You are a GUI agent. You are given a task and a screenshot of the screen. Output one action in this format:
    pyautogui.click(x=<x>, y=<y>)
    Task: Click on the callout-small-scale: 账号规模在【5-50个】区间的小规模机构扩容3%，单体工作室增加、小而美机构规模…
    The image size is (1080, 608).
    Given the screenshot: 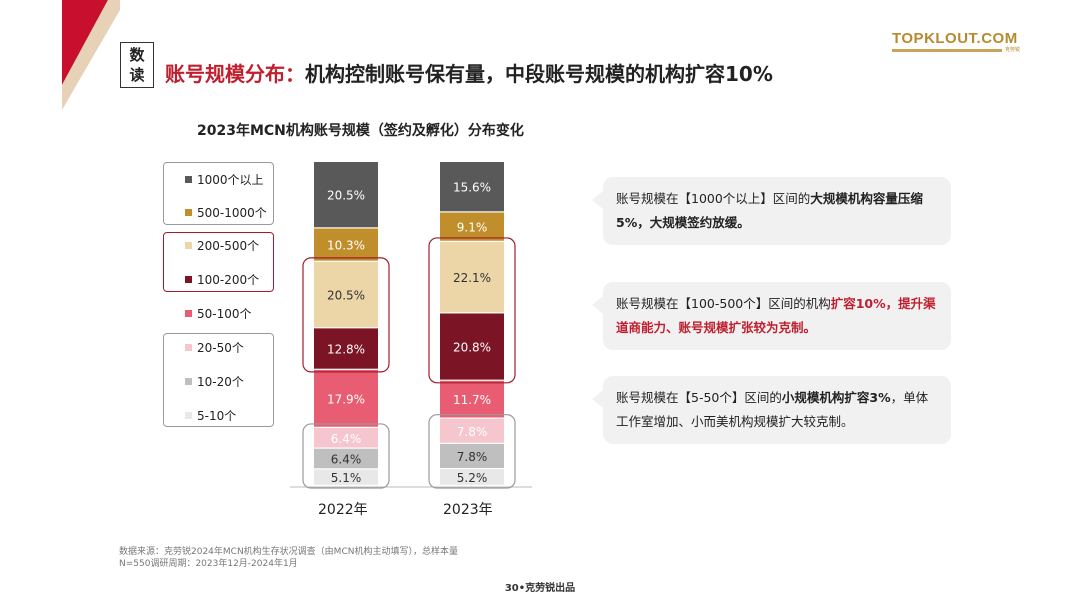 What is the action you would take?
    pyautogui.click(x=771, y=410)
    